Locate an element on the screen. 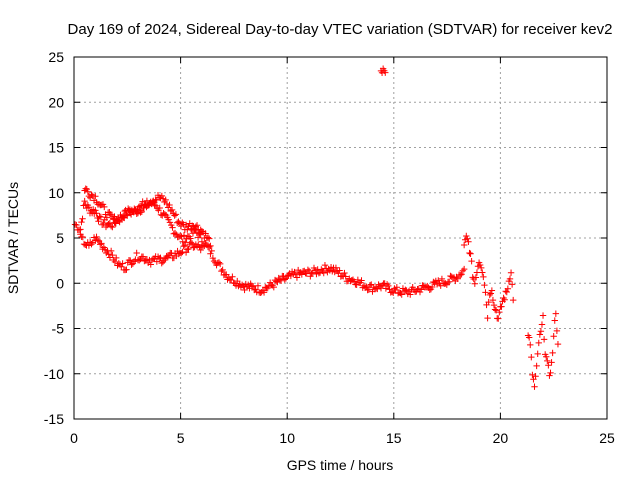 The width and height of the screenshot is (640, 480). y-tick-labels: -15 -10 -5 0 5 10 15 20 25 is located at coordinates (54, 238).